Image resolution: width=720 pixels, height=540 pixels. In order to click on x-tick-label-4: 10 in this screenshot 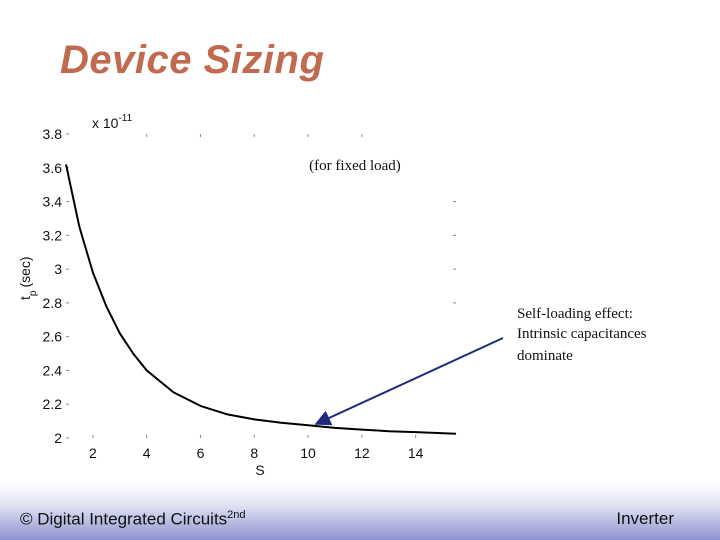, I will do `click(308, 453)`.